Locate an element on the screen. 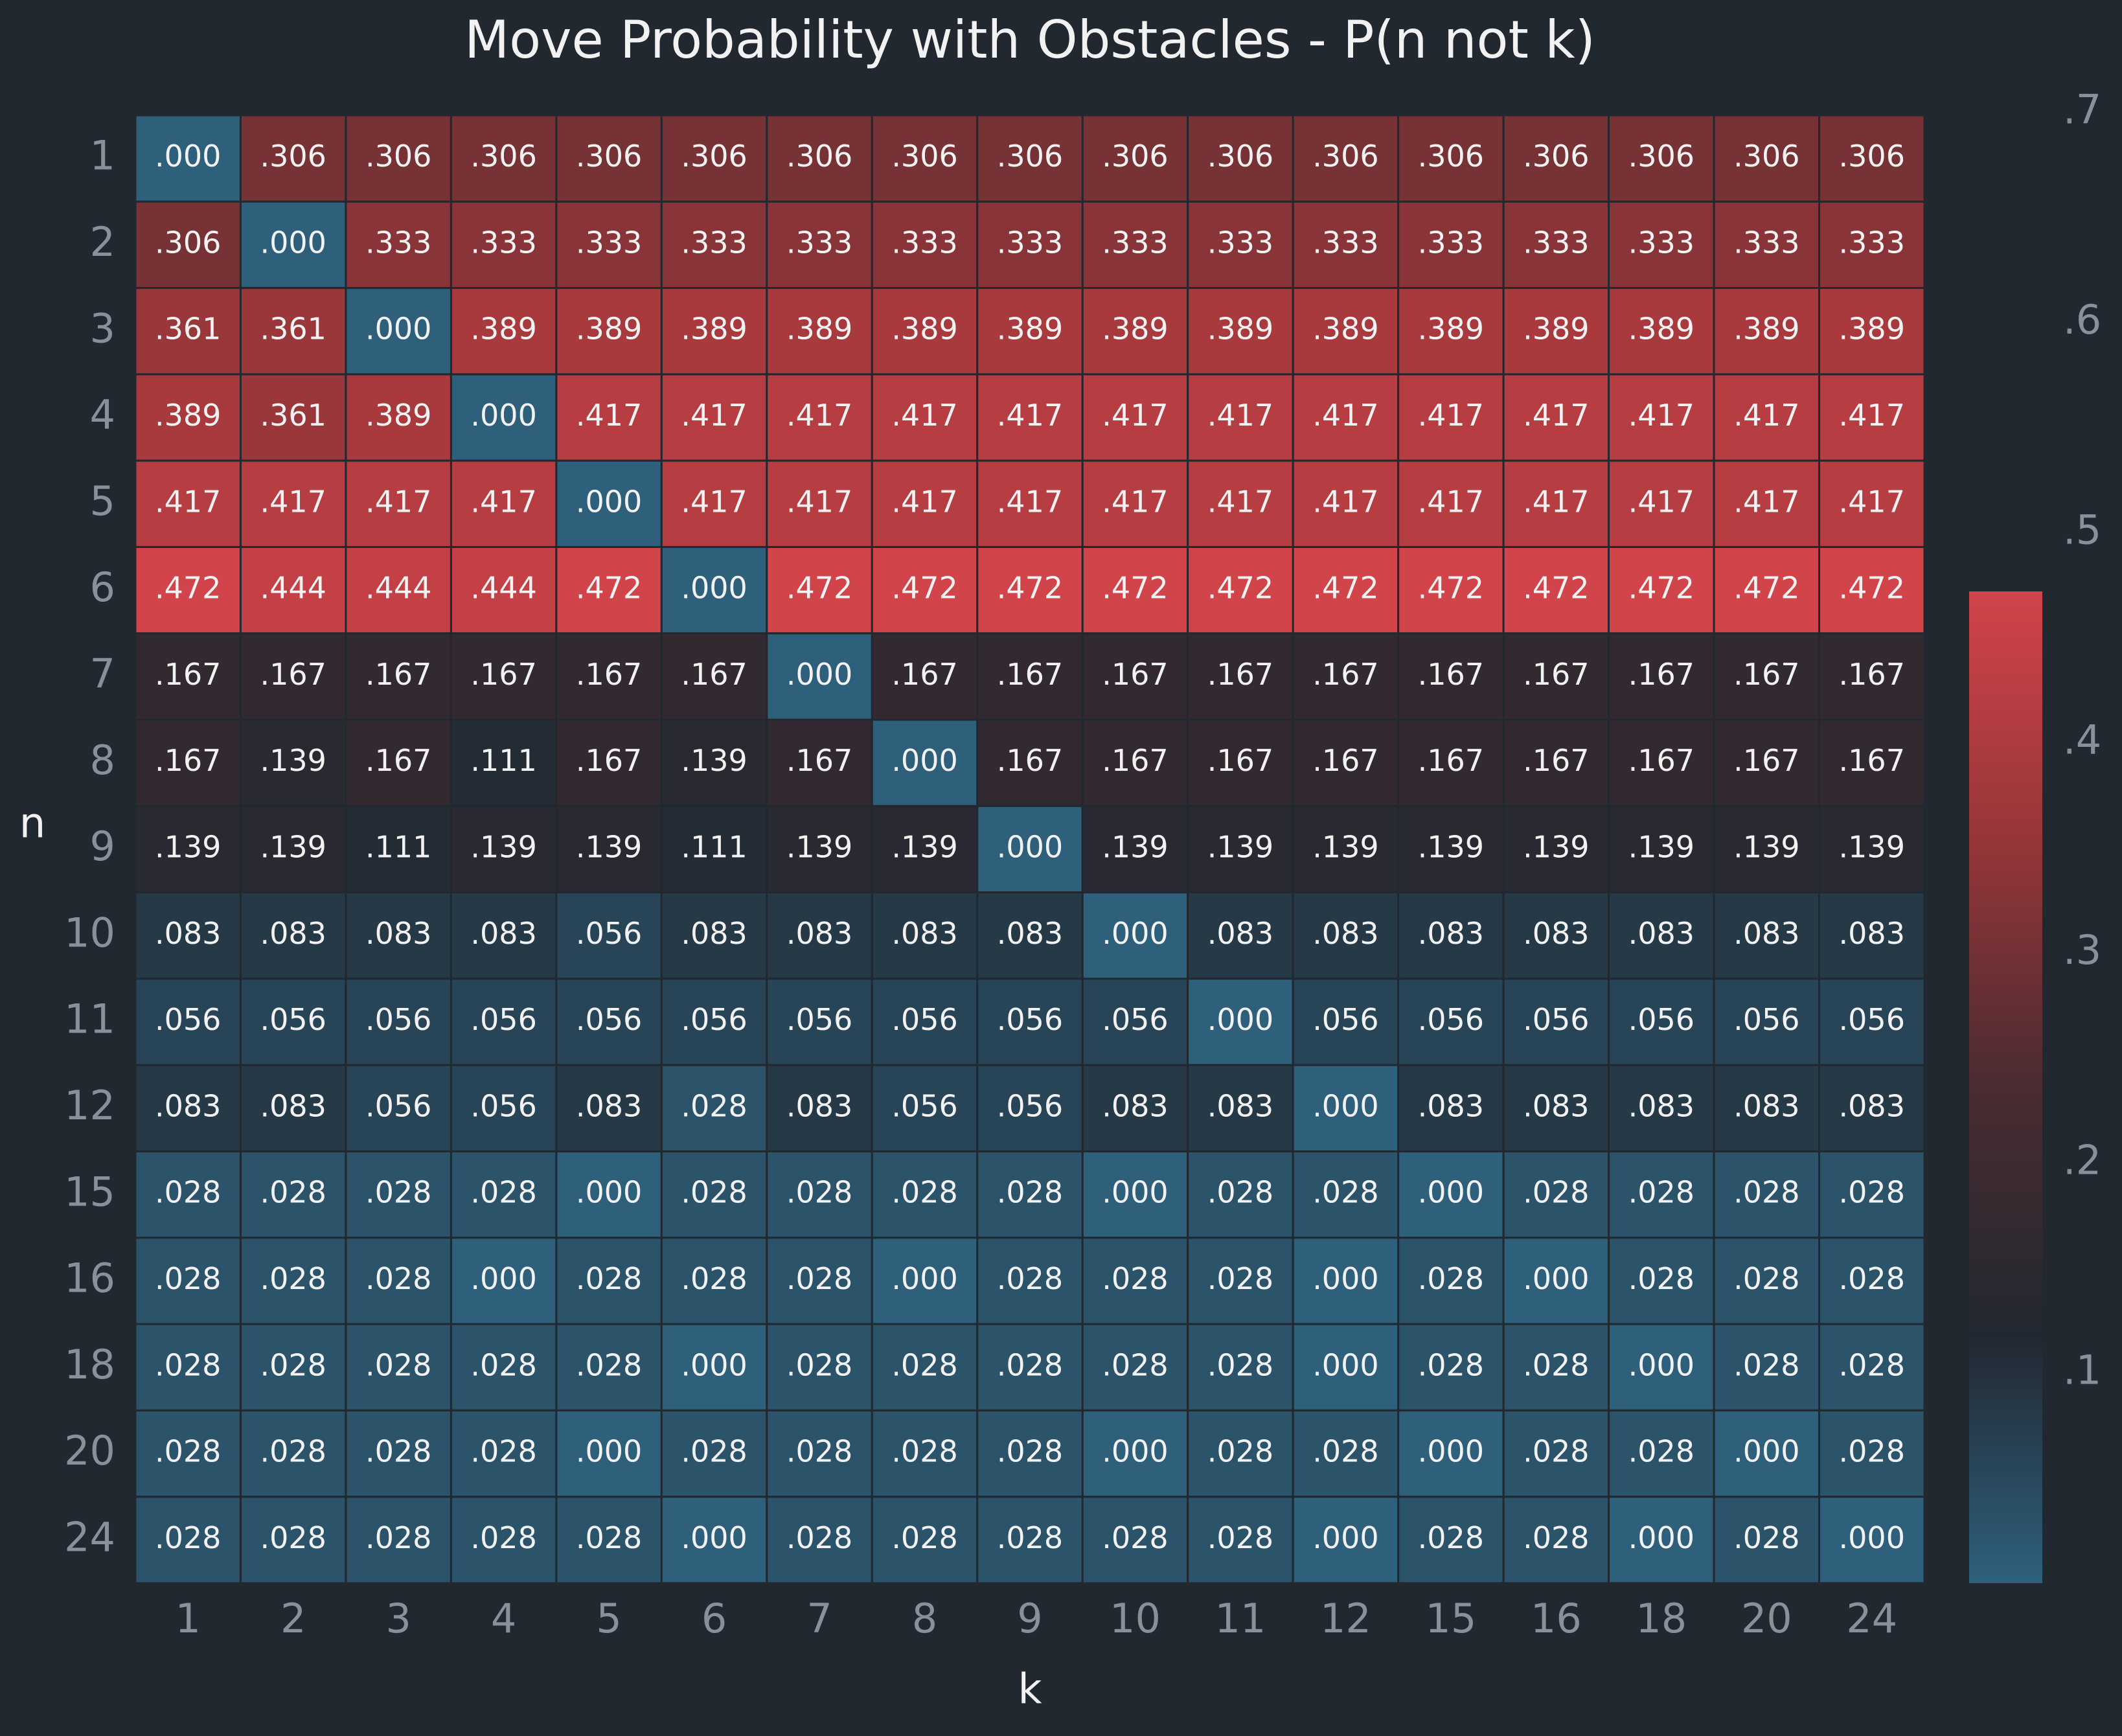 This screenshot has width=2122, height=1736. colorbar-tick-label: .5 is located at coordinates (2082, 529).